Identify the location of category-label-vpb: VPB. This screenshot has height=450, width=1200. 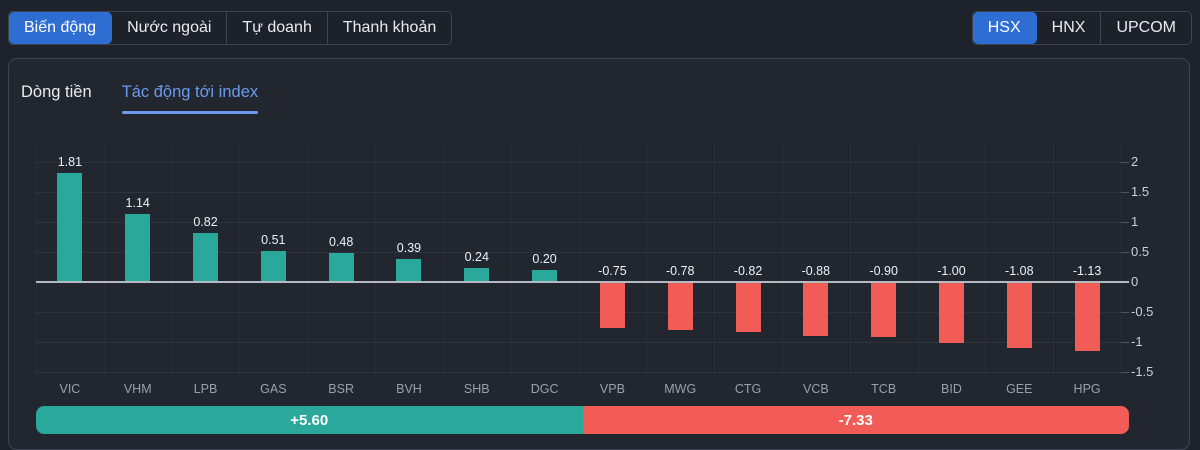
(612, 389).